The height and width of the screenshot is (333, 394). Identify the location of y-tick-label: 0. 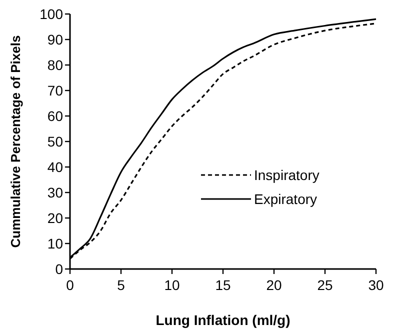
(59, 268).